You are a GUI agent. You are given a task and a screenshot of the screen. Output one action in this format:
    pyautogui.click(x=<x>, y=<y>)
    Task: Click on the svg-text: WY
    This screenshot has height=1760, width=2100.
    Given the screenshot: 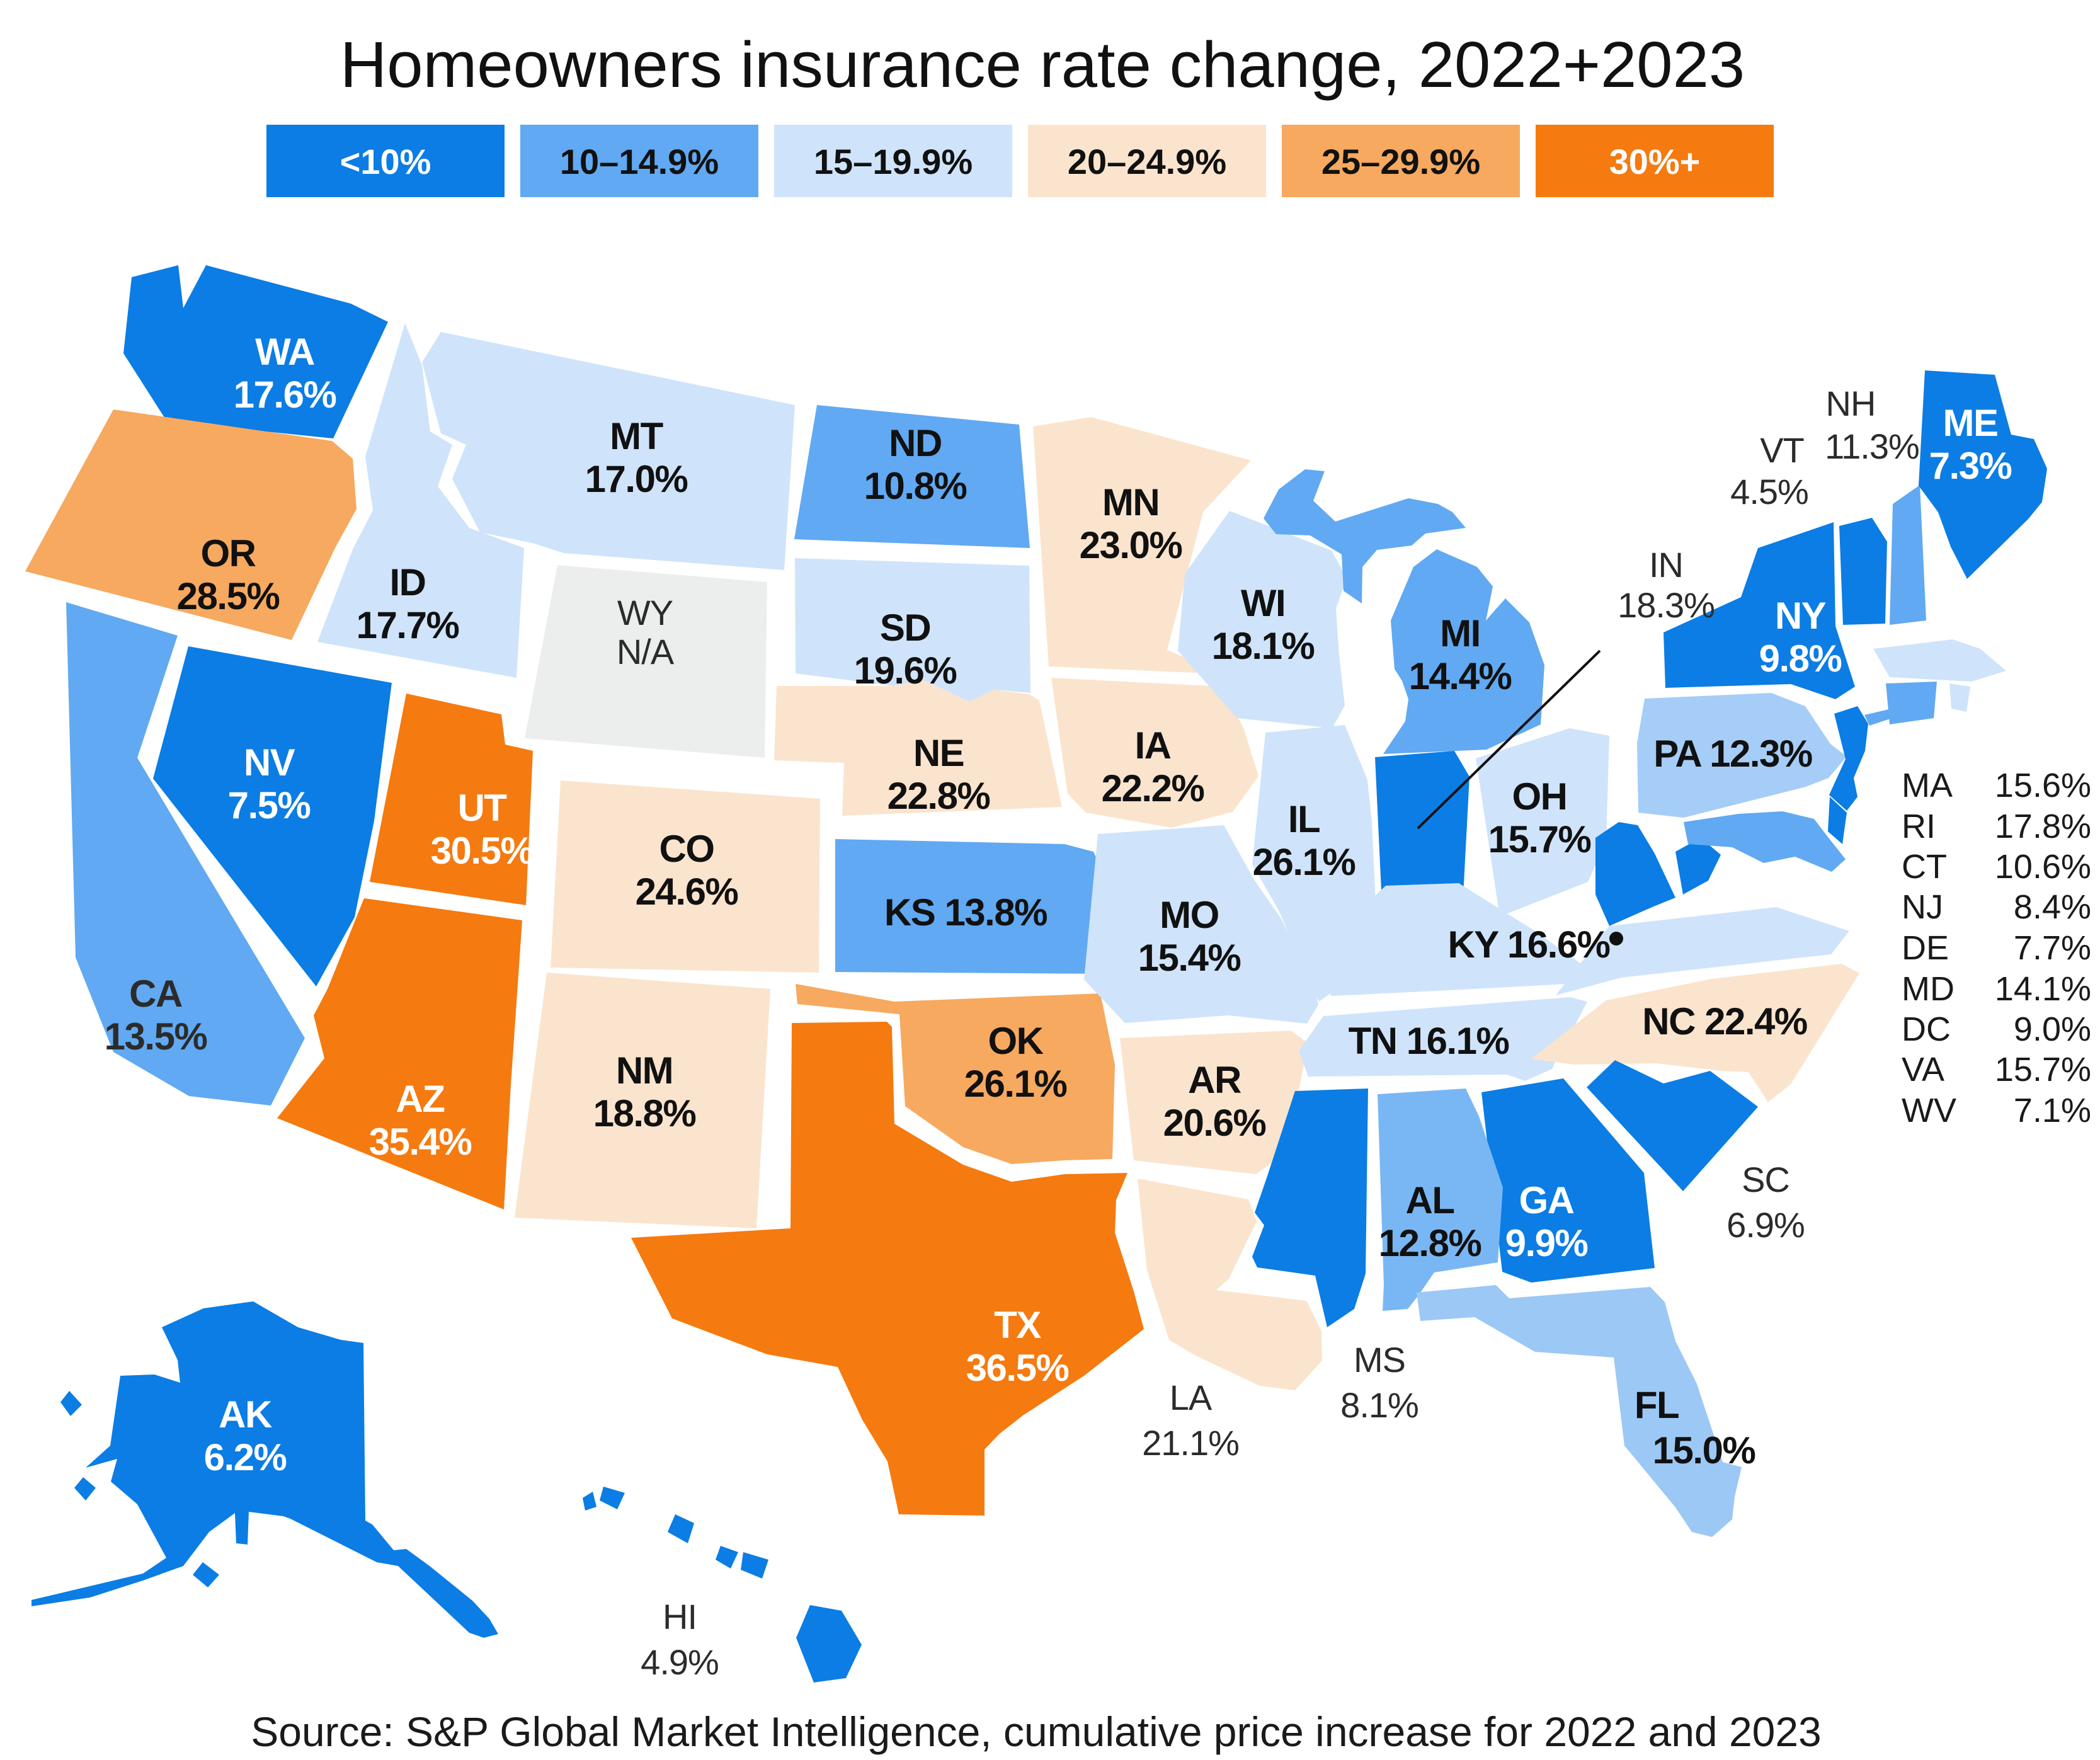 What is the action you would take?
    pyautogui.click(x=645, y=612)
    